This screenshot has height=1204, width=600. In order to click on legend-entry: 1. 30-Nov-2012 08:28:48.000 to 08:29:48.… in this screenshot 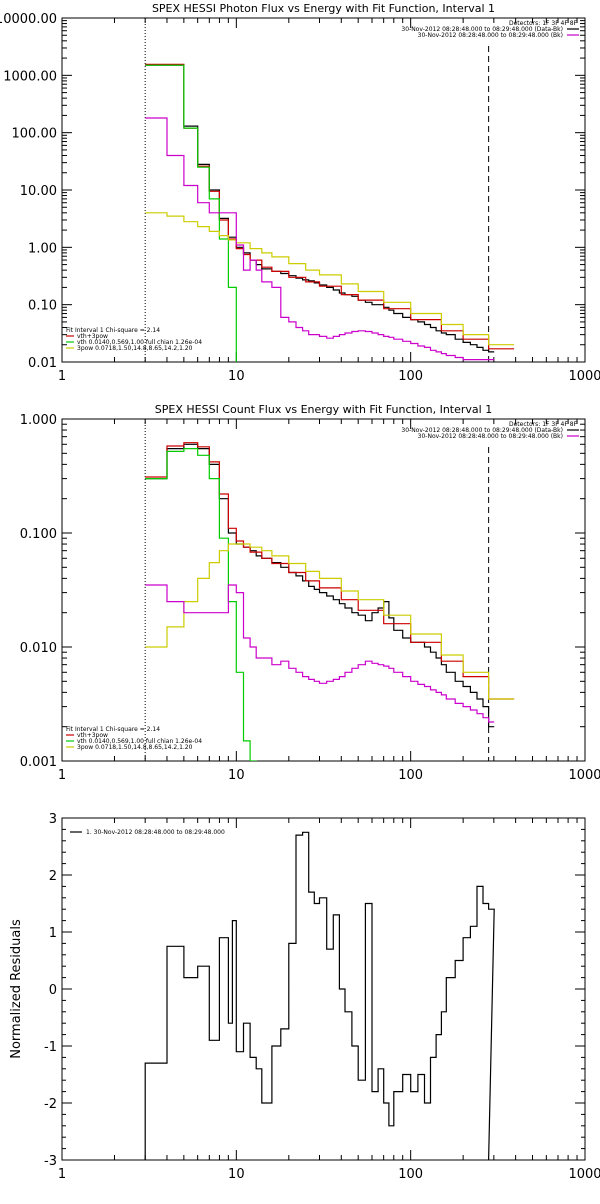, I will do `click(155, 832)`.